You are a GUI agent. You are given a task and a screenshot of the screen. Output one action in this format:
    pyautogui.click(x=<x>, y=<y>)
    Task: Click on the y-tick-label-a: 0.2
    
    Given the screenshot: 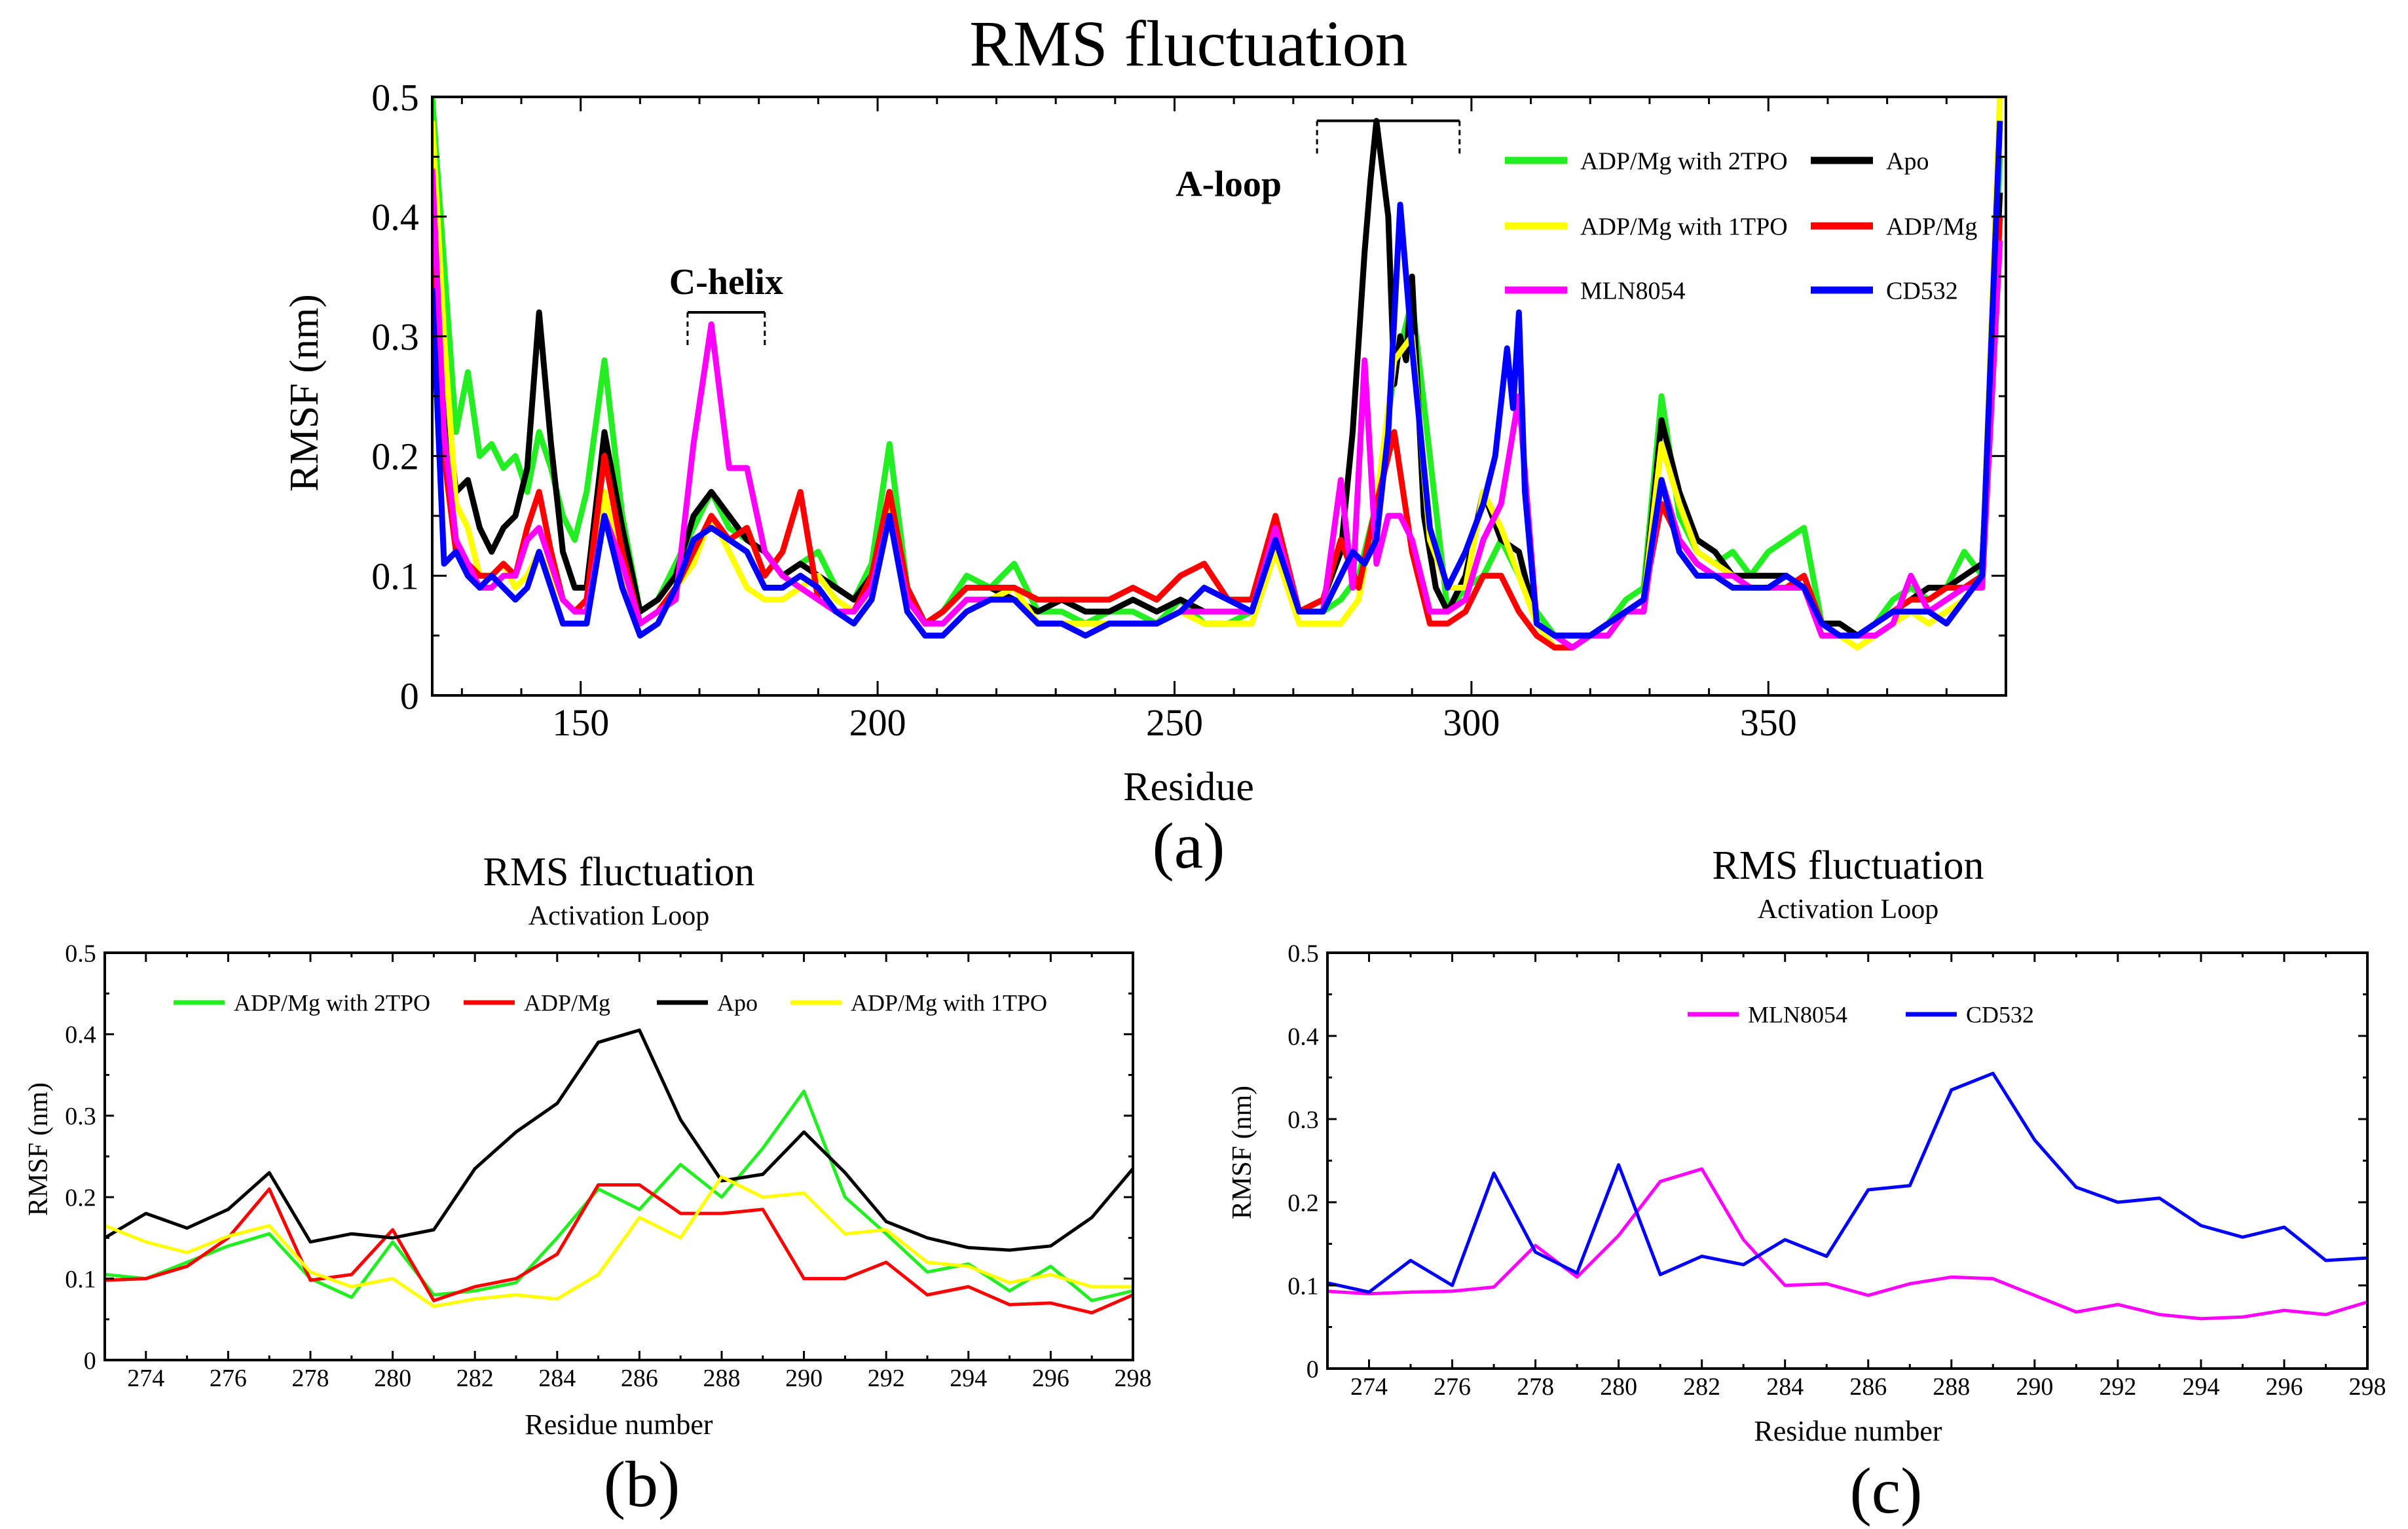 What is the action you would take?
    pyautogui.click(x=395, y=456)
    